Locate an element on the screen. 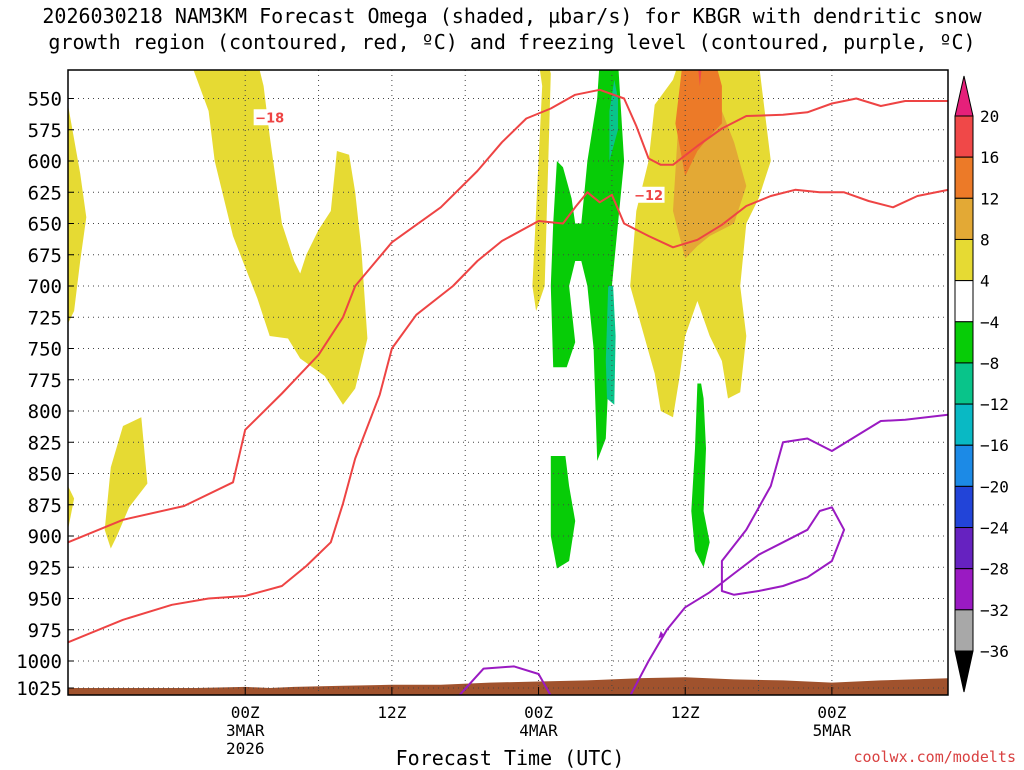 The height and width of the screenshot is (770, 1024). x-tick-label-36-0: 12Z is located at coordinates (685, 712).